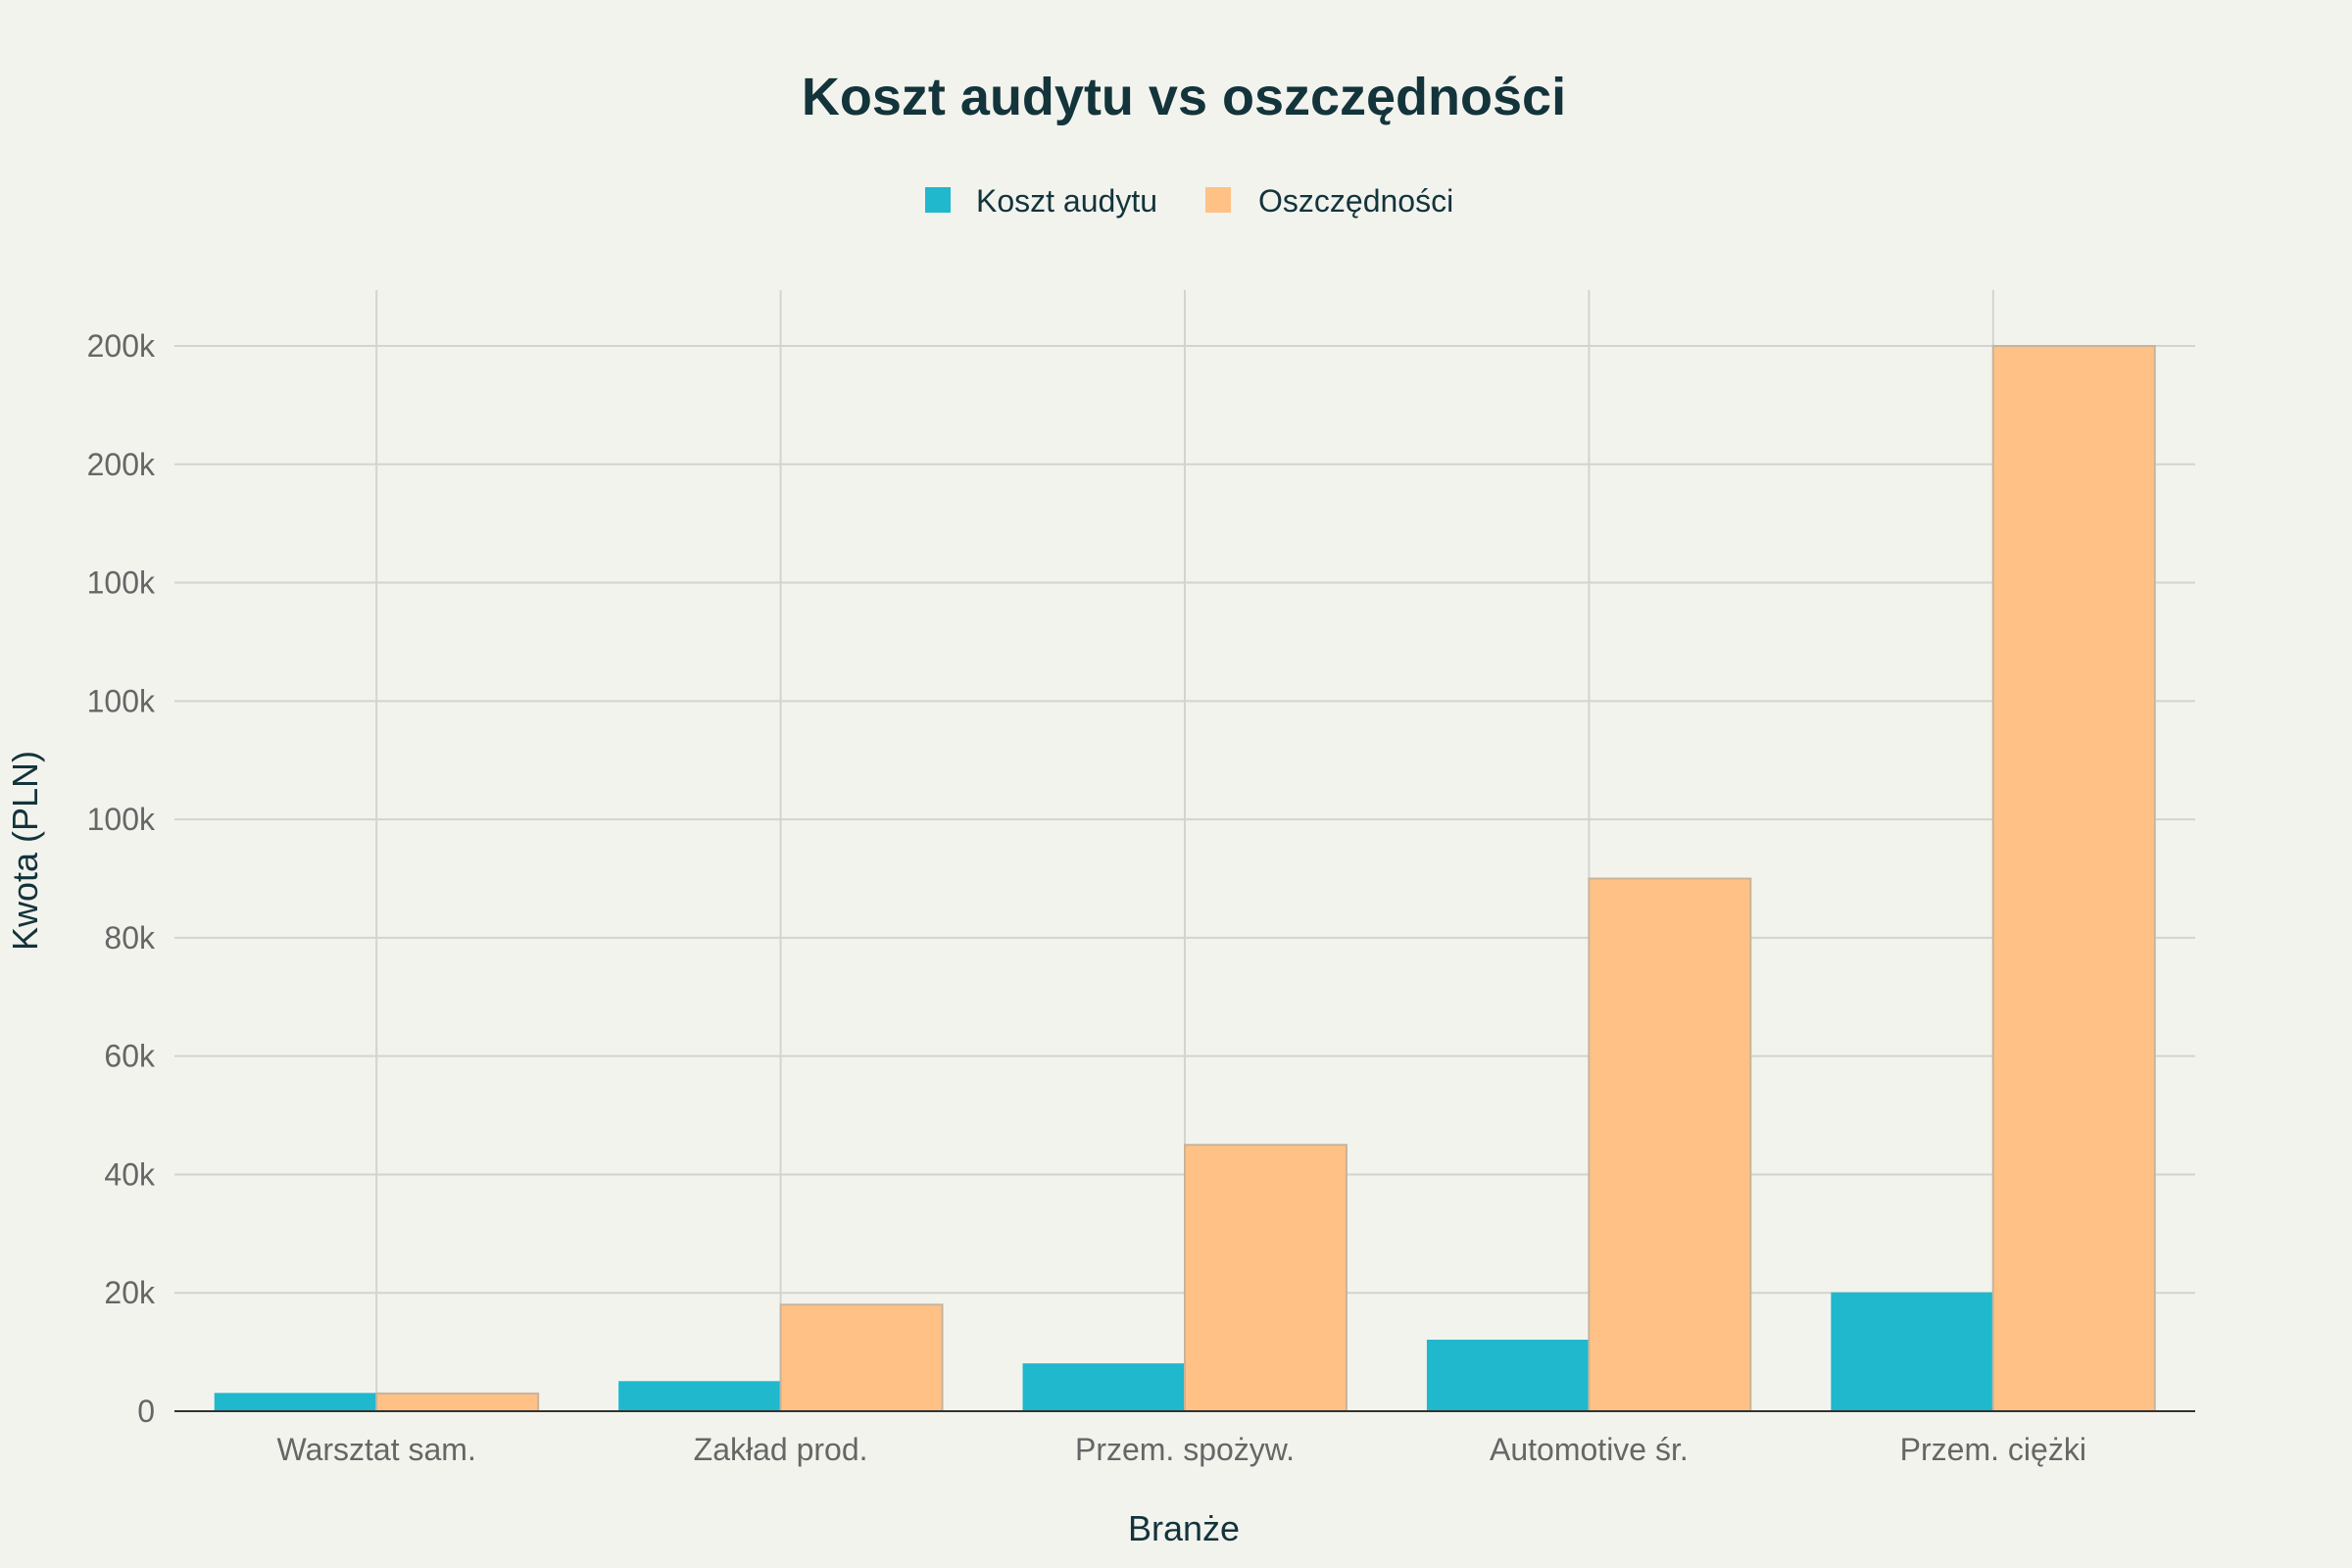 Image resolution: width=2352 pixels, height=1568 pixels. Describe the element at coordinates (1355, 201) in the screenshot. I see `legend-label-savings: Oszczędności` at that location.